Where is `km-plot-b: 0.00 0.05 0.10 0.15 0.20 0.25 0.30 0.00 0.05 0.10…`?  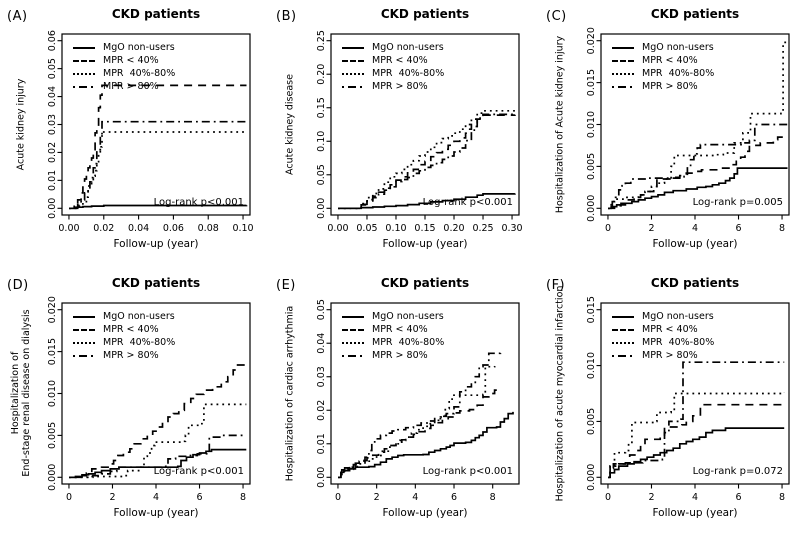 km-plot-b: 0.00 0.05 0.10 0.15 0.20 0.25 0.30 0.00 0.05 0.10… is located at coordinates (419, 132).